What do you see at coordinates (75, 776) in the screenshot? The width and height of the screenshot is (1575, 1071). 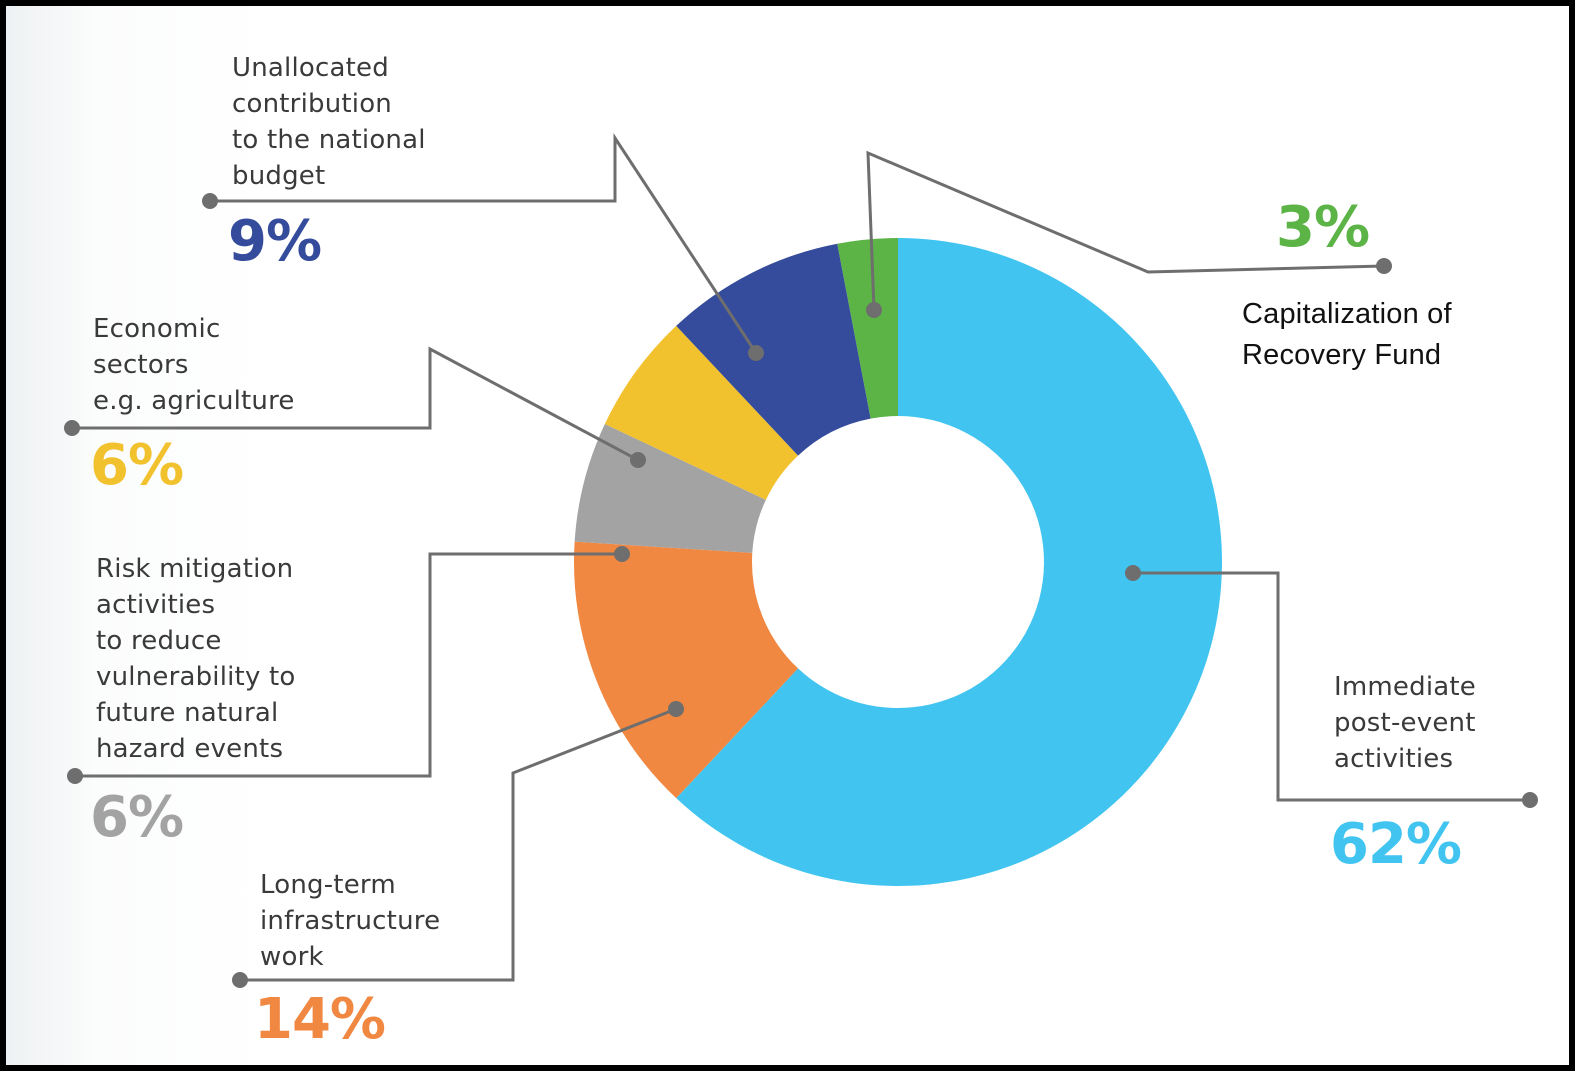 I see `leader-risk-mitigation-outer-dot` at bounding box center [75, 776].